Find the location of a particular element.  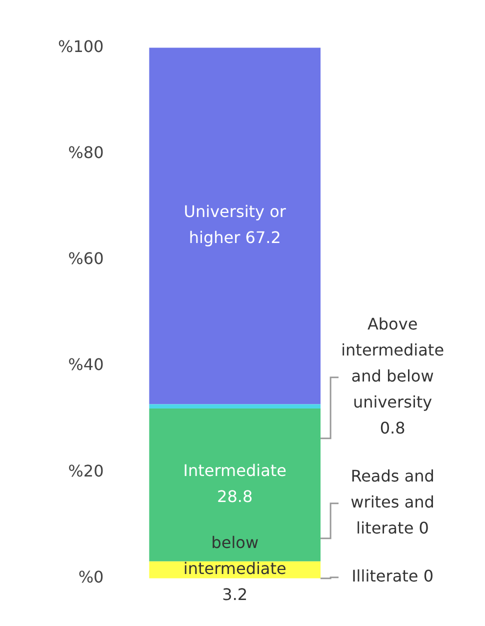

text: Reads and writes and literate 0 is located at coordinates (392, 502).